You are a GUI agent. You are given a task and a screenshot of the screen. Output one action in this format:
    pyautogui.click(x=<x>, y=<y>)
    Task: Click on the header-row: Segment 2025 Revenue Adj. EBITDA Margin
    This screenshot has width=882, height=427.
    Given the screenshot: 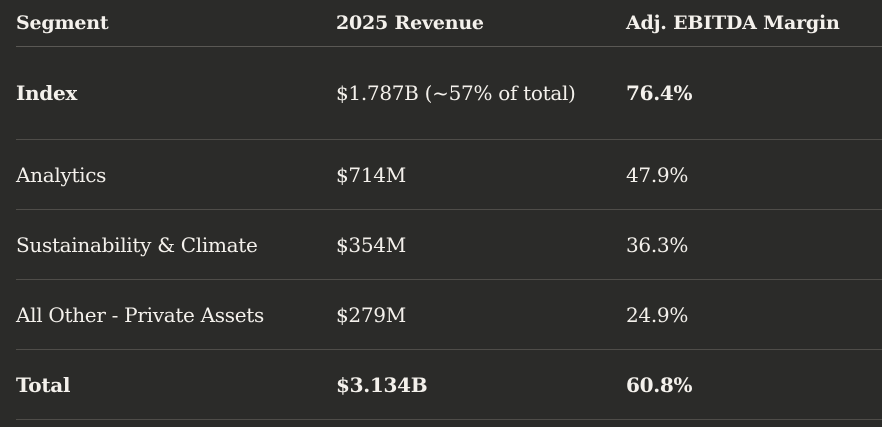 What is the action you would take?
    pyautogui.click(x=449, y=23)
    